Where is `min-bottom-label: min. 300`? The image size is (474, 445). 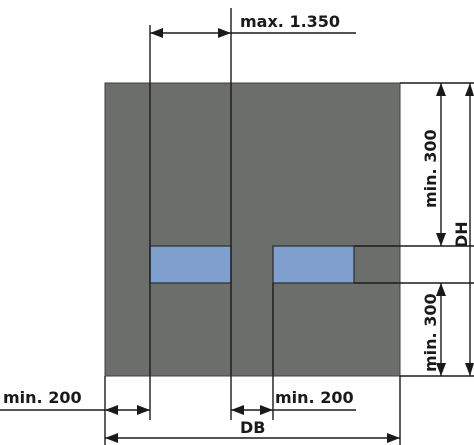
min-bottom-label: min. 300 is located at coordinates (430, 332).